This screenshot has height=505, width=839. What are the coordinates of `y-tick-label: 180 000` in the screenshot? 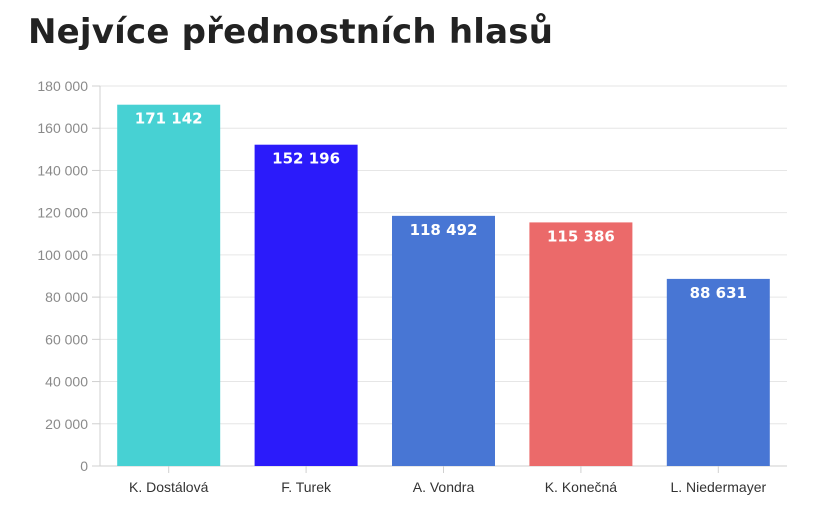 It's located at (62, 86).